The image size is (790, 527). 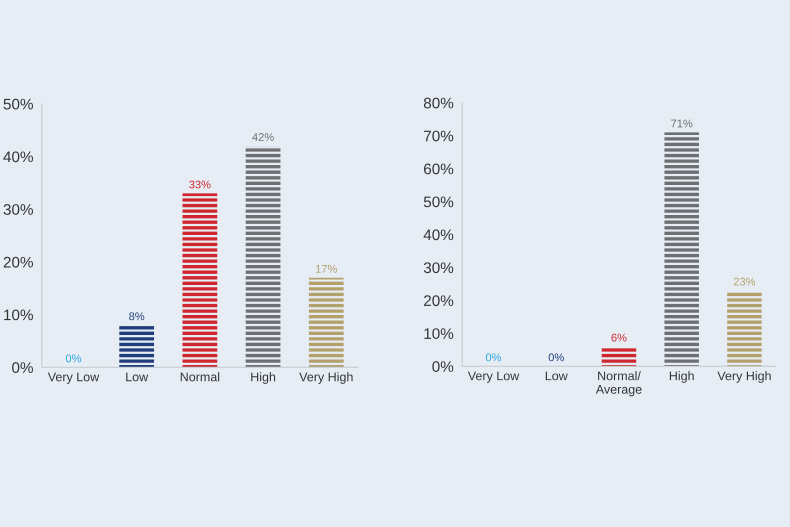 I want to click on data-label: 8%, so click(x=136, y=316).